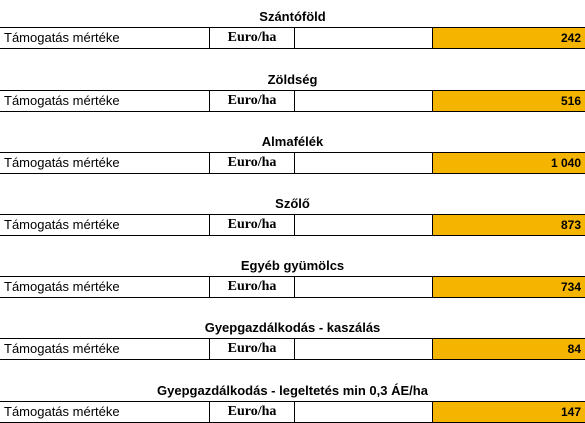  I want to click on section-title: Szőlő, so click(292, 203).